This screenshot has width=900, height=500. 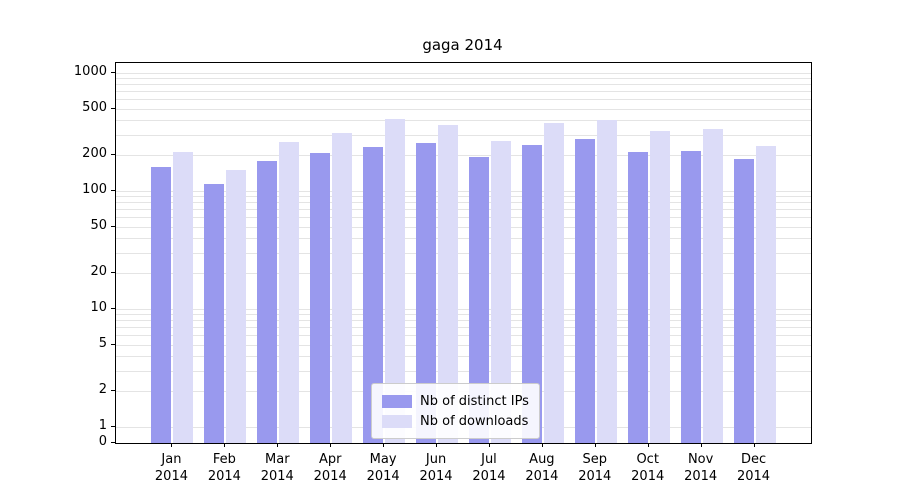 What do you see at coordinates (489, 468) in the screenshot?
I see `x-tick-label: Jul 2014` at bounding box center [489, 468].